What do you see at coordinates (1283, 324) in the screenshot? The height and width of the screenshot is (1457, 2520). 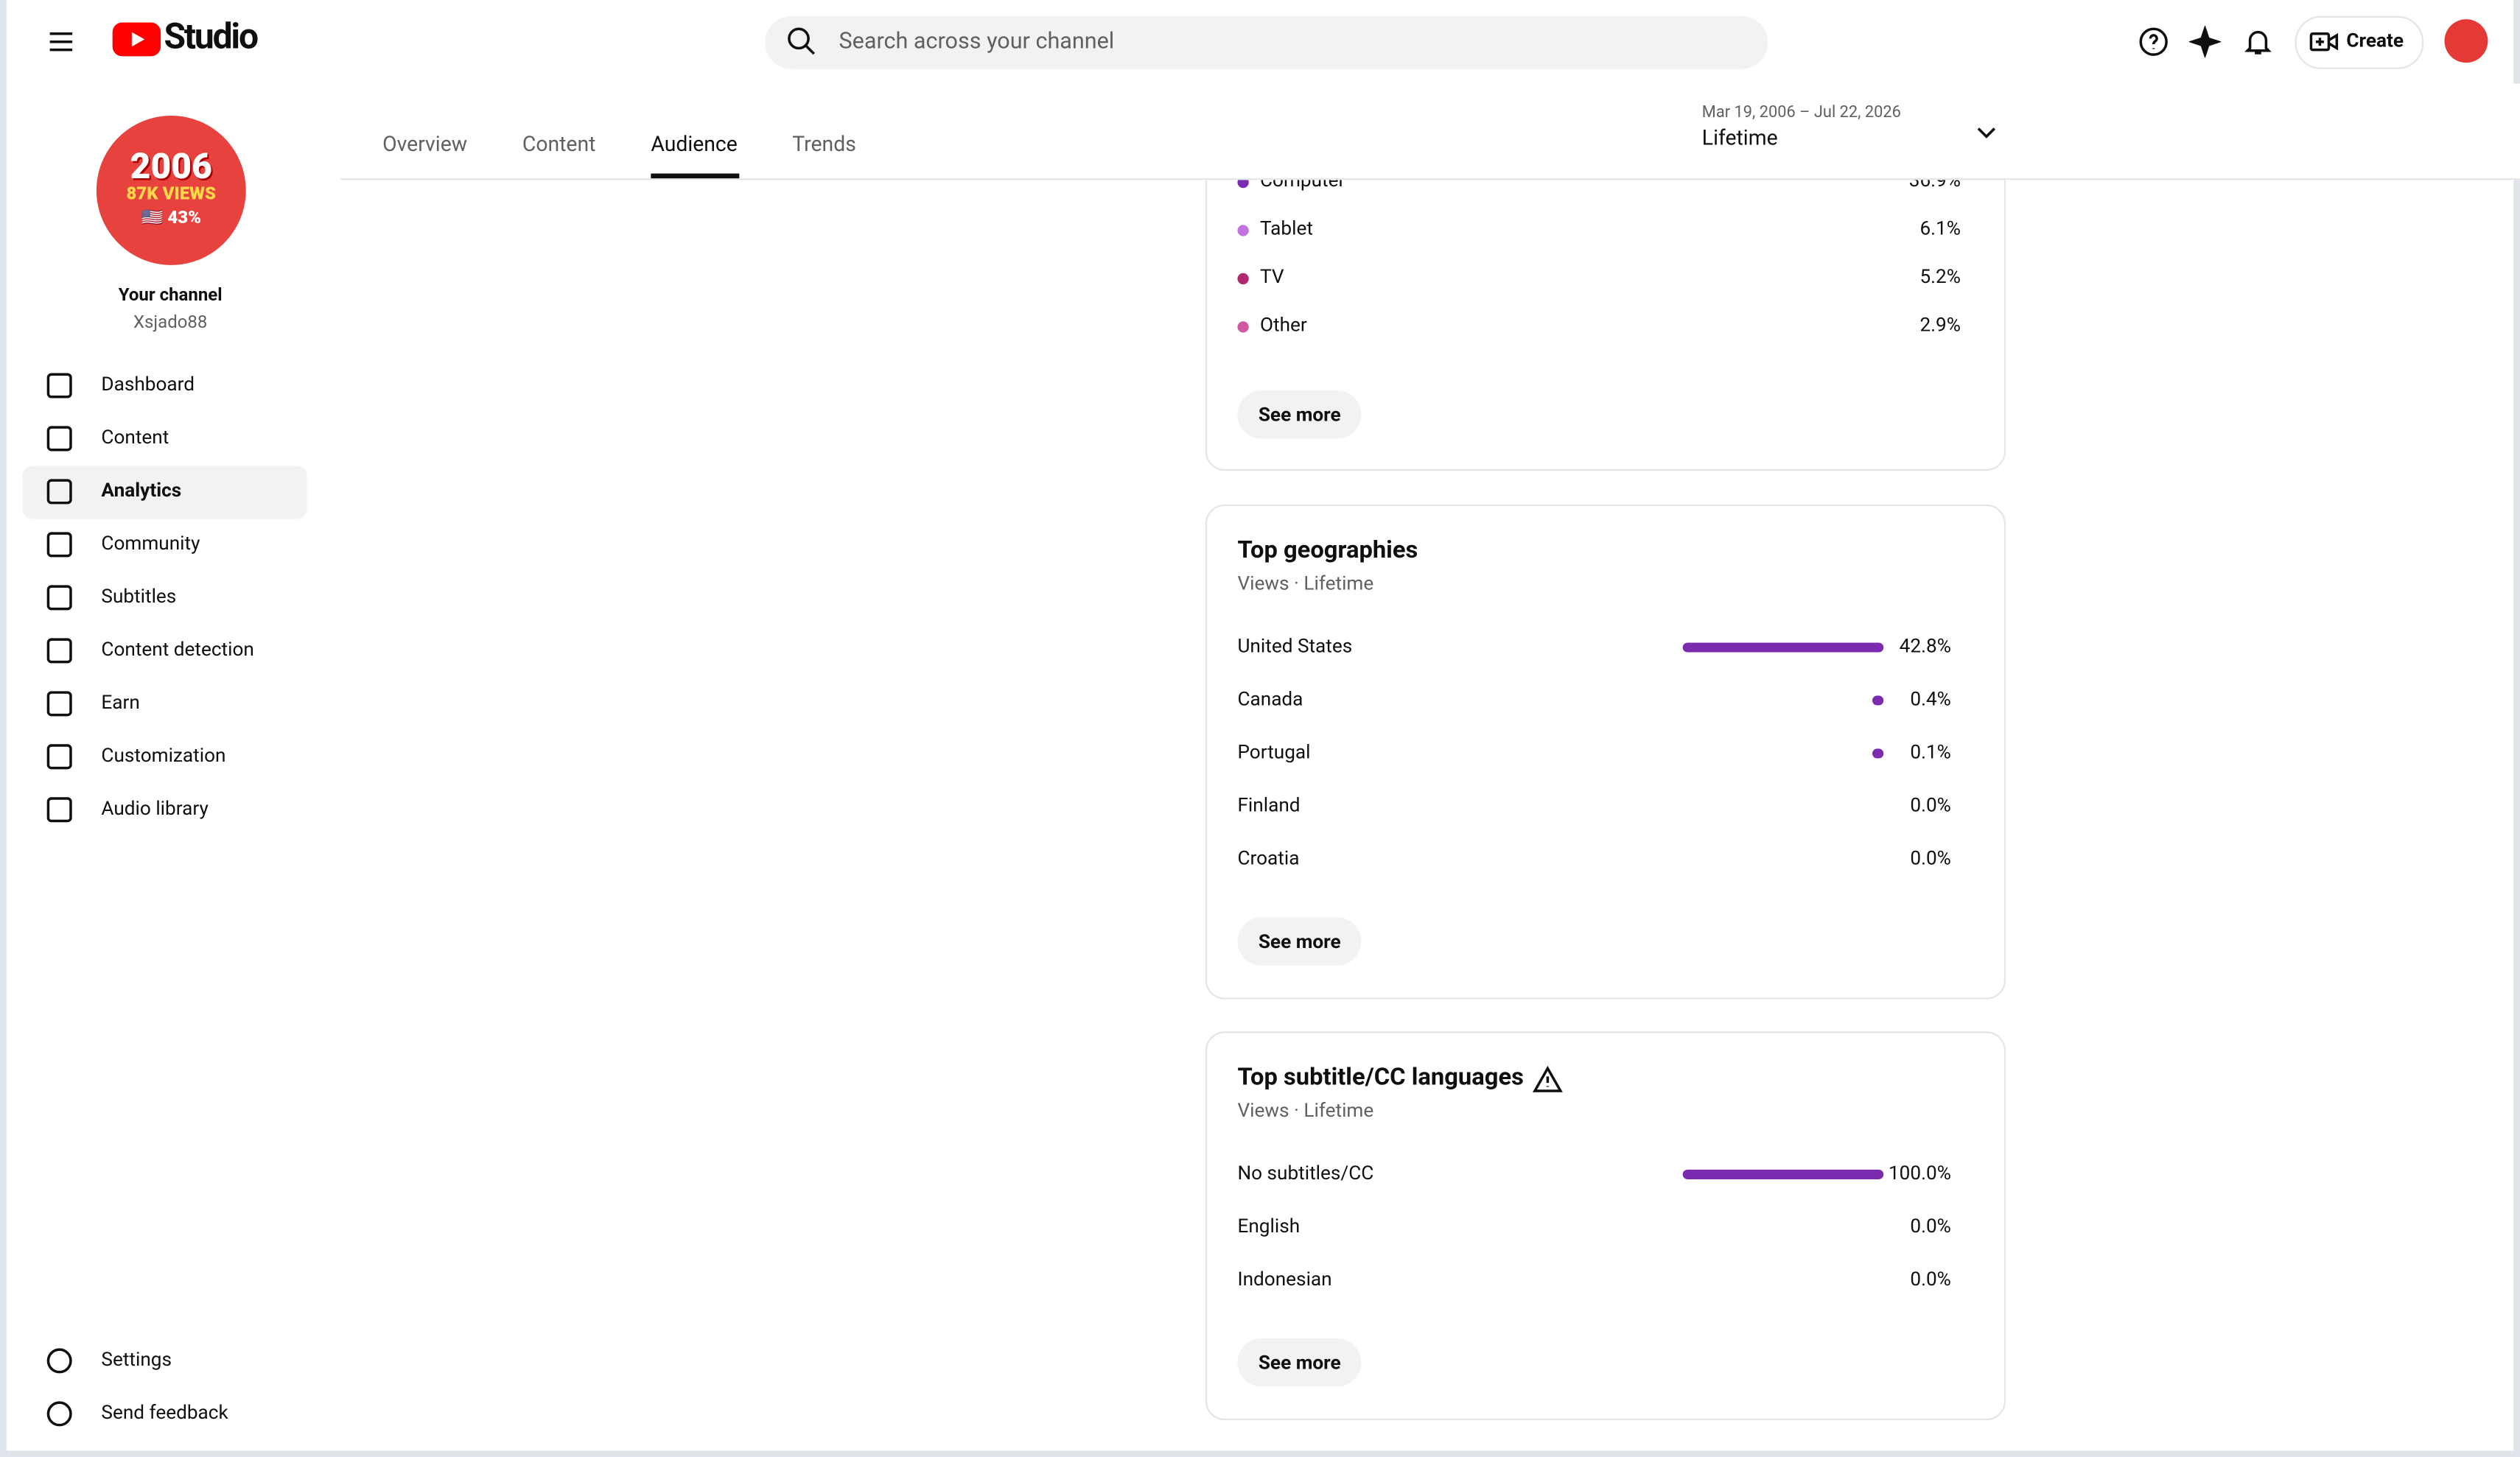 I see `row-label: Other` at bounding box center [1283, 324].